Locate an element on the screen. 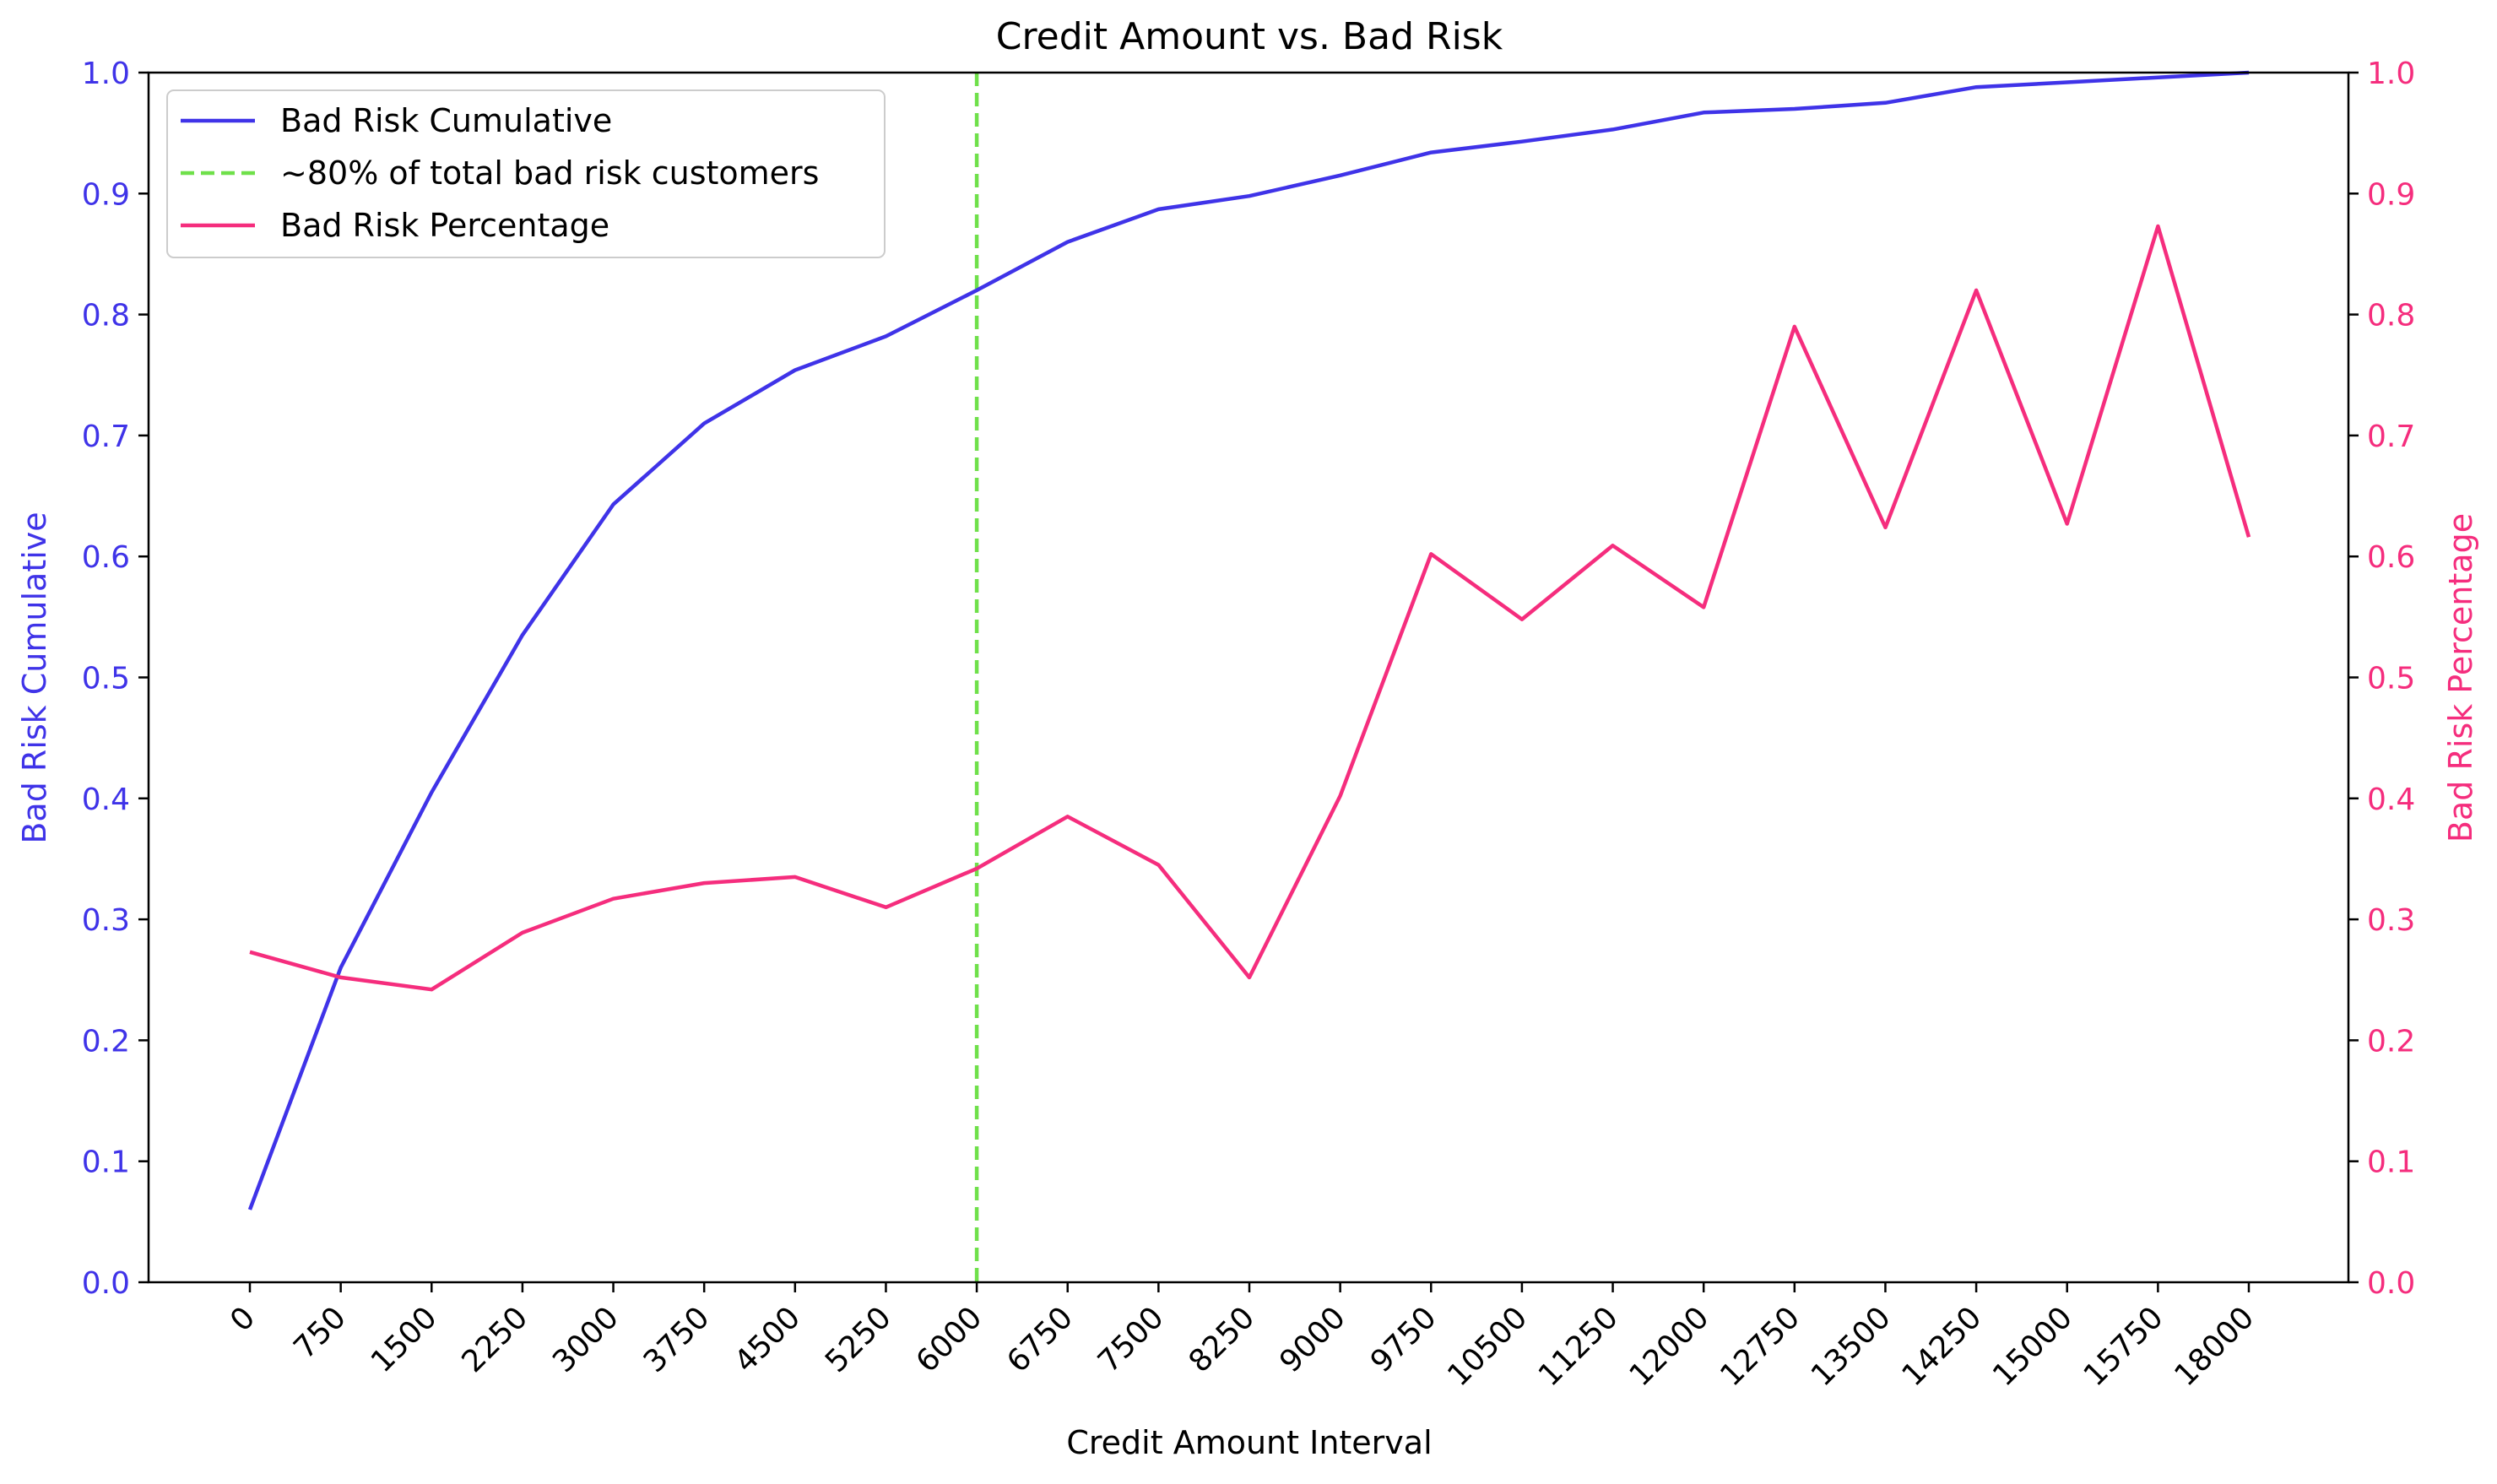 The width and height of the screenshot is (2497, 1484). x-tick-label: 2250 is located at coordinates (495, 1339).